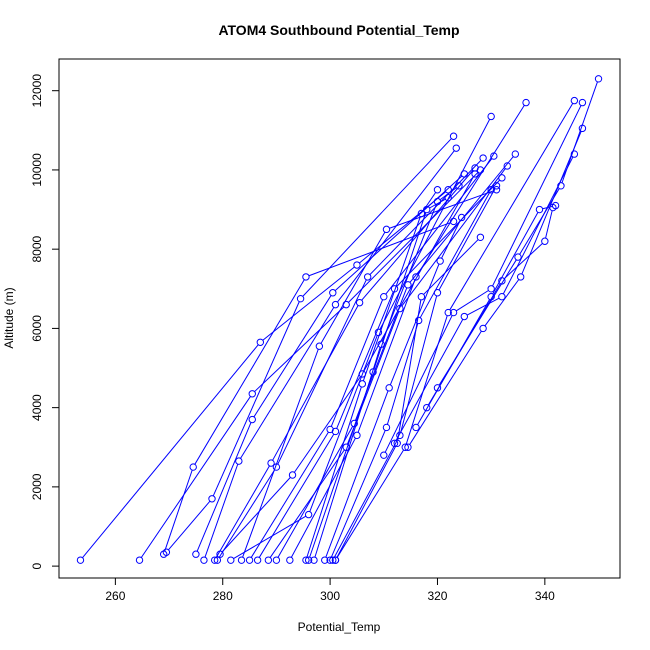 Image resolution: width=650 pixels, height=650 pixels. What do you see at coordinates (115, 596) in the screenshot?
I see `x-tick-label: 260` at bounding box center [115, 596].